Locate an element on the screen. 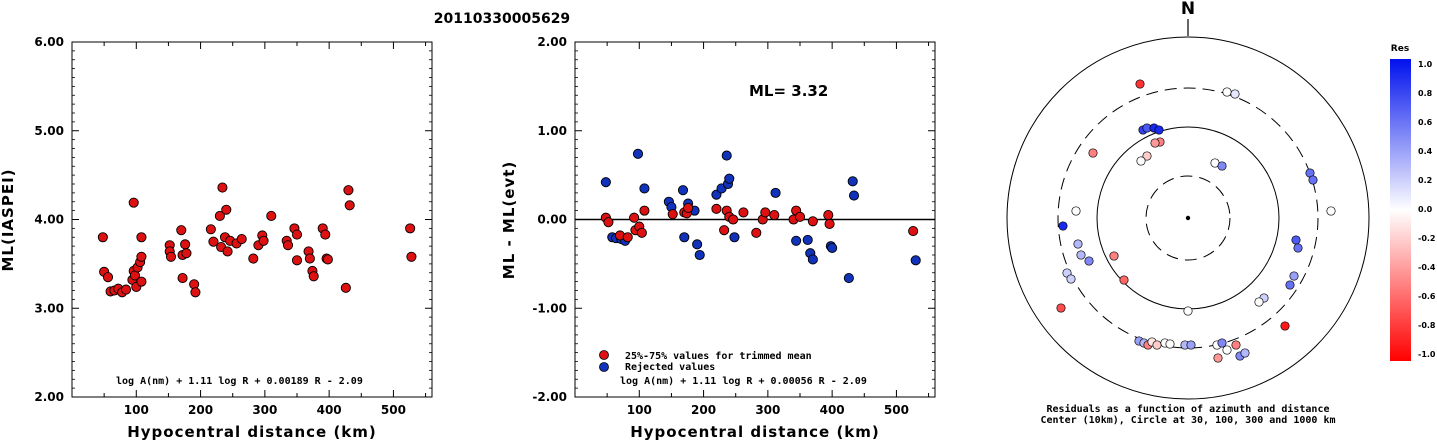 This screenshot has width=1437, height=441. y-axis-label: ML - ML(evt) is located at coordinates (509, 220).